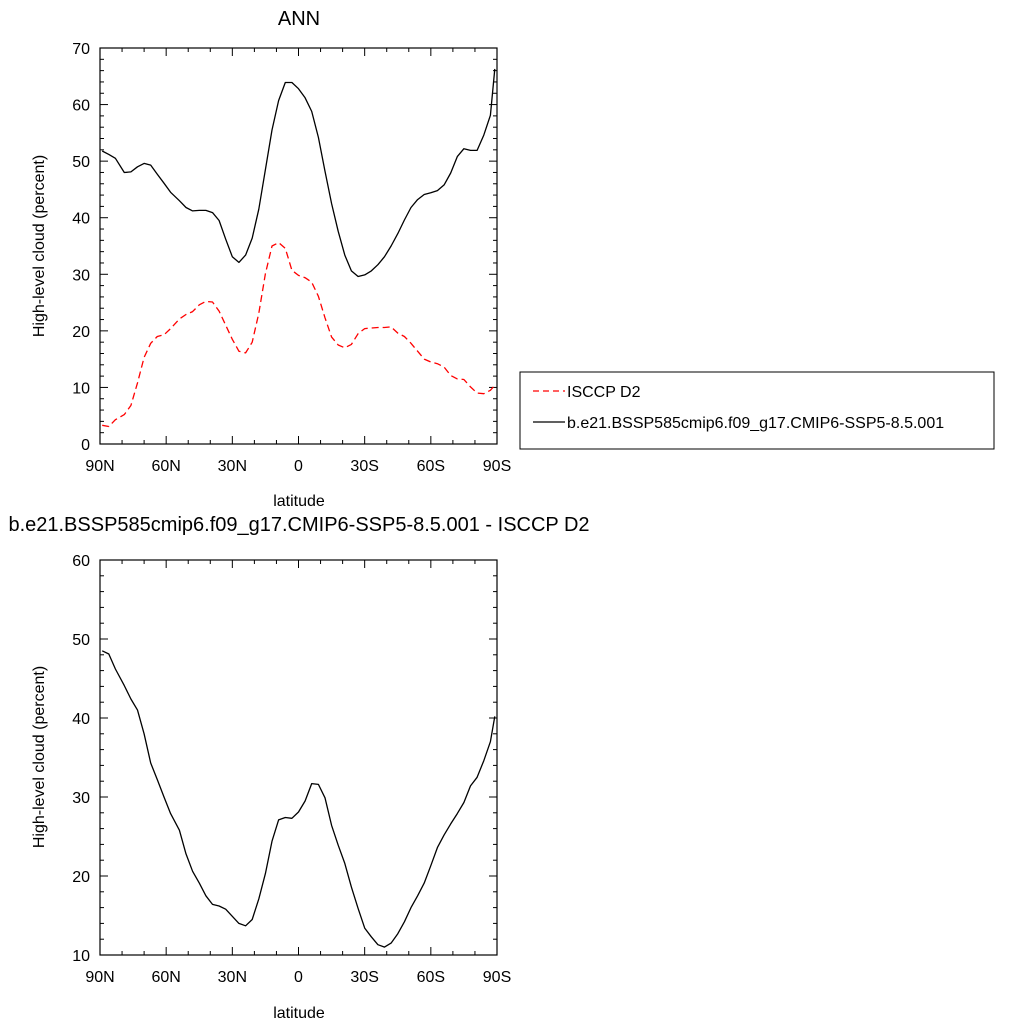 This screenshot has height=1024, width=1024. Describe the element at coordinates (299, 19) in the screenshot. I see `chart-1-title: ANN` at that location.